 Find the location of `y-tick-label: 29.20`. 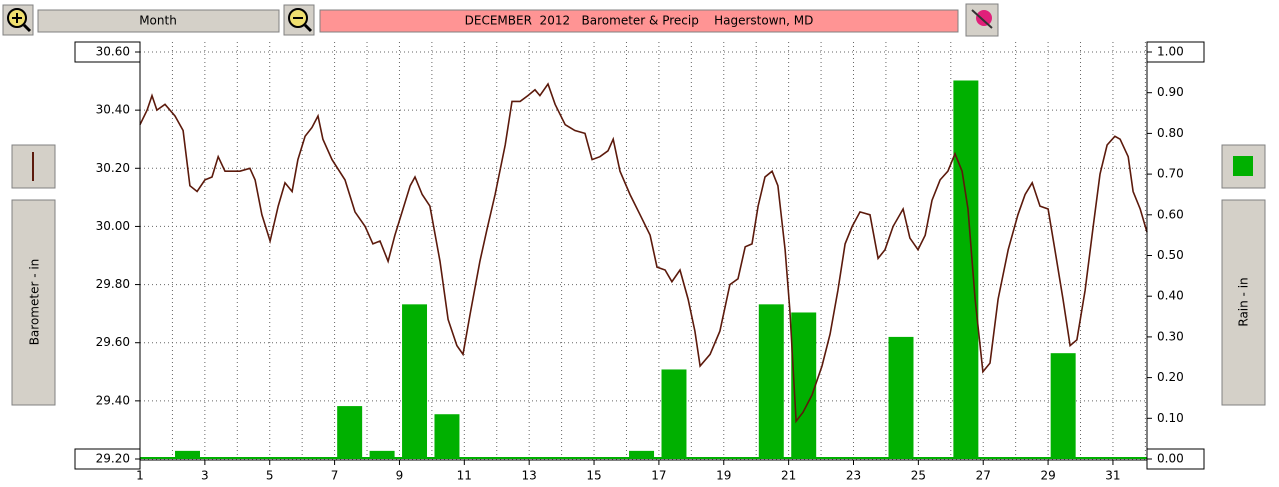

y-tick-label: 29.20 is located at coordinates (113, 459).